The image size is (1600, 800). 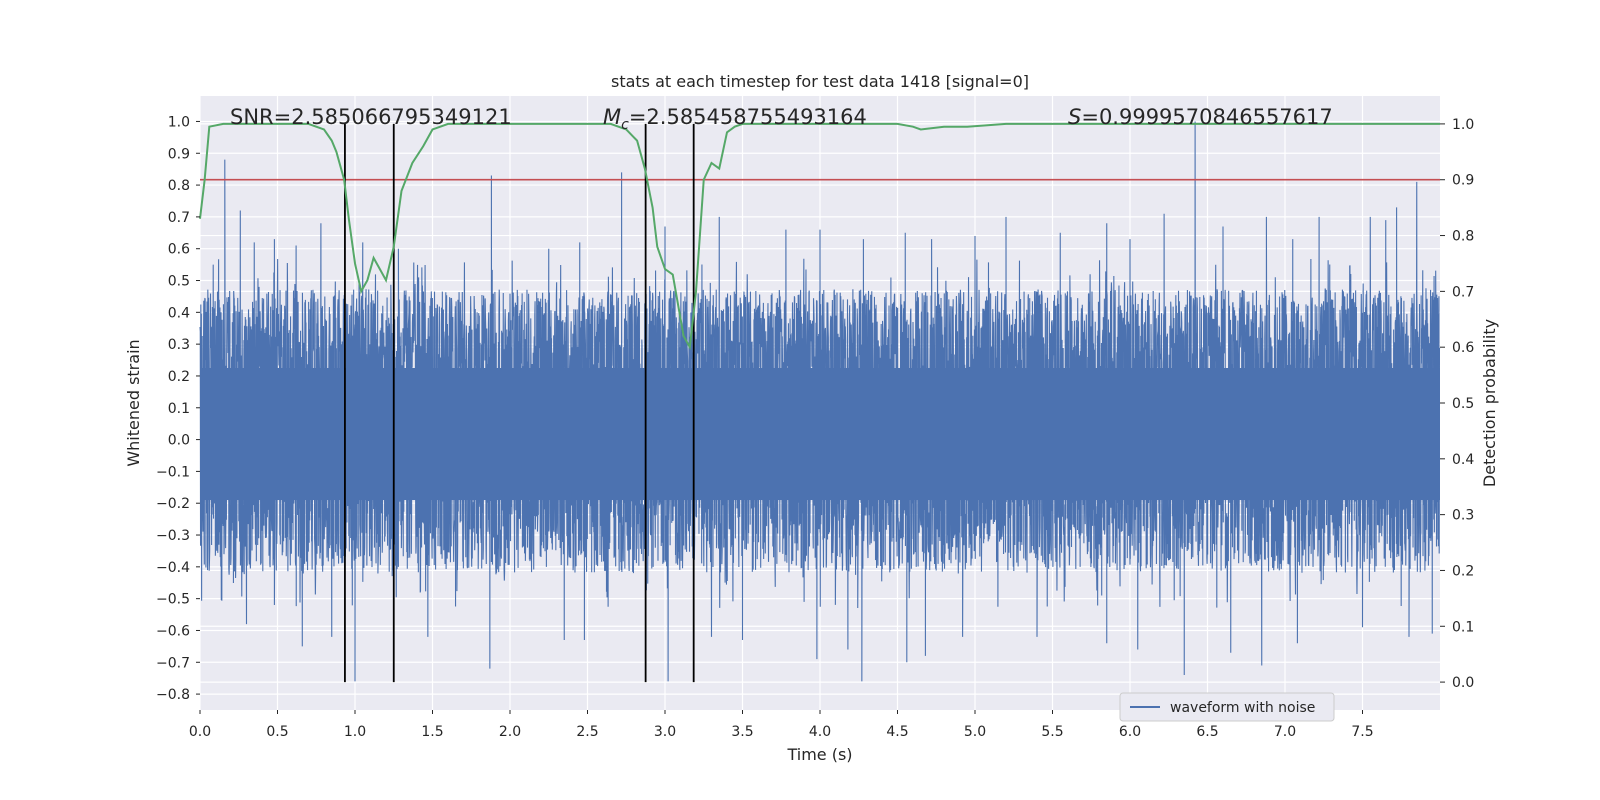 What do you see at coordinates (1463, 237) in the screenshot?
I see `y2-tick-label: 0.8` at bounding box center [1463, 237].